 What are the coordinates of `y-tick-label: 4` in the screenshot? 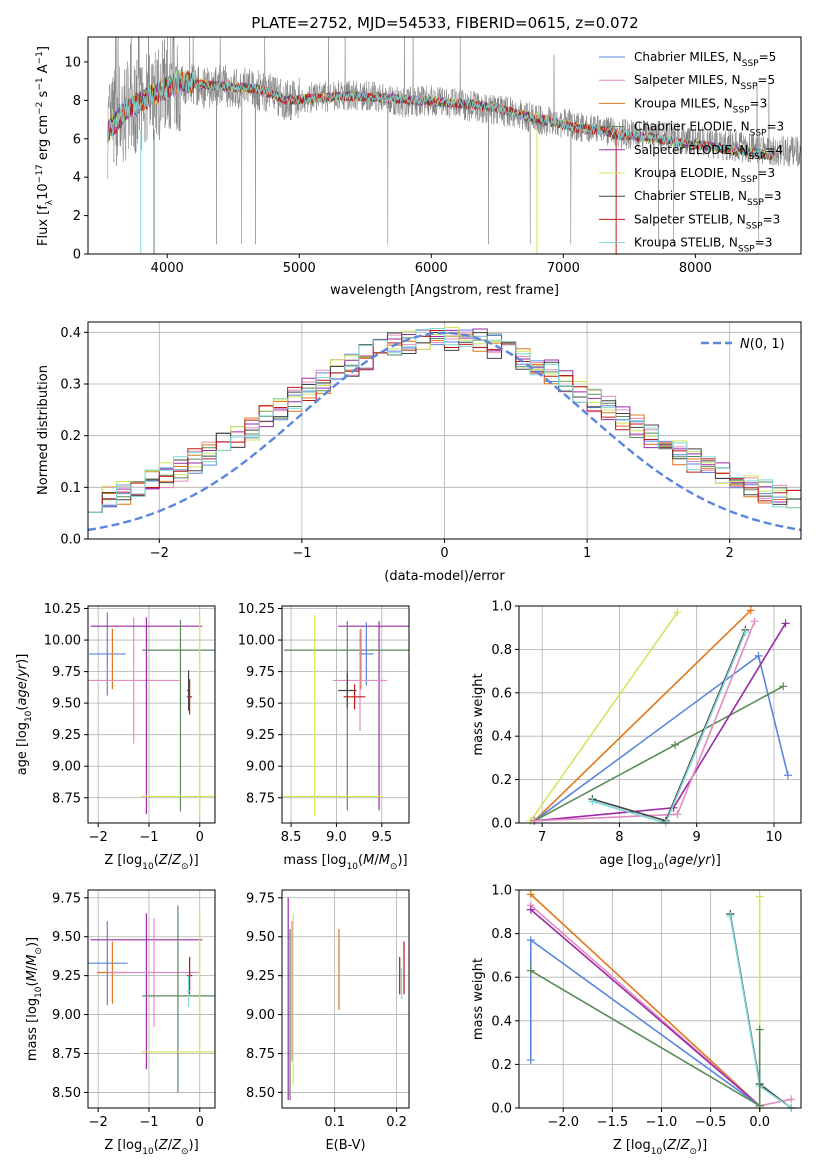 It's located at (77, 178).